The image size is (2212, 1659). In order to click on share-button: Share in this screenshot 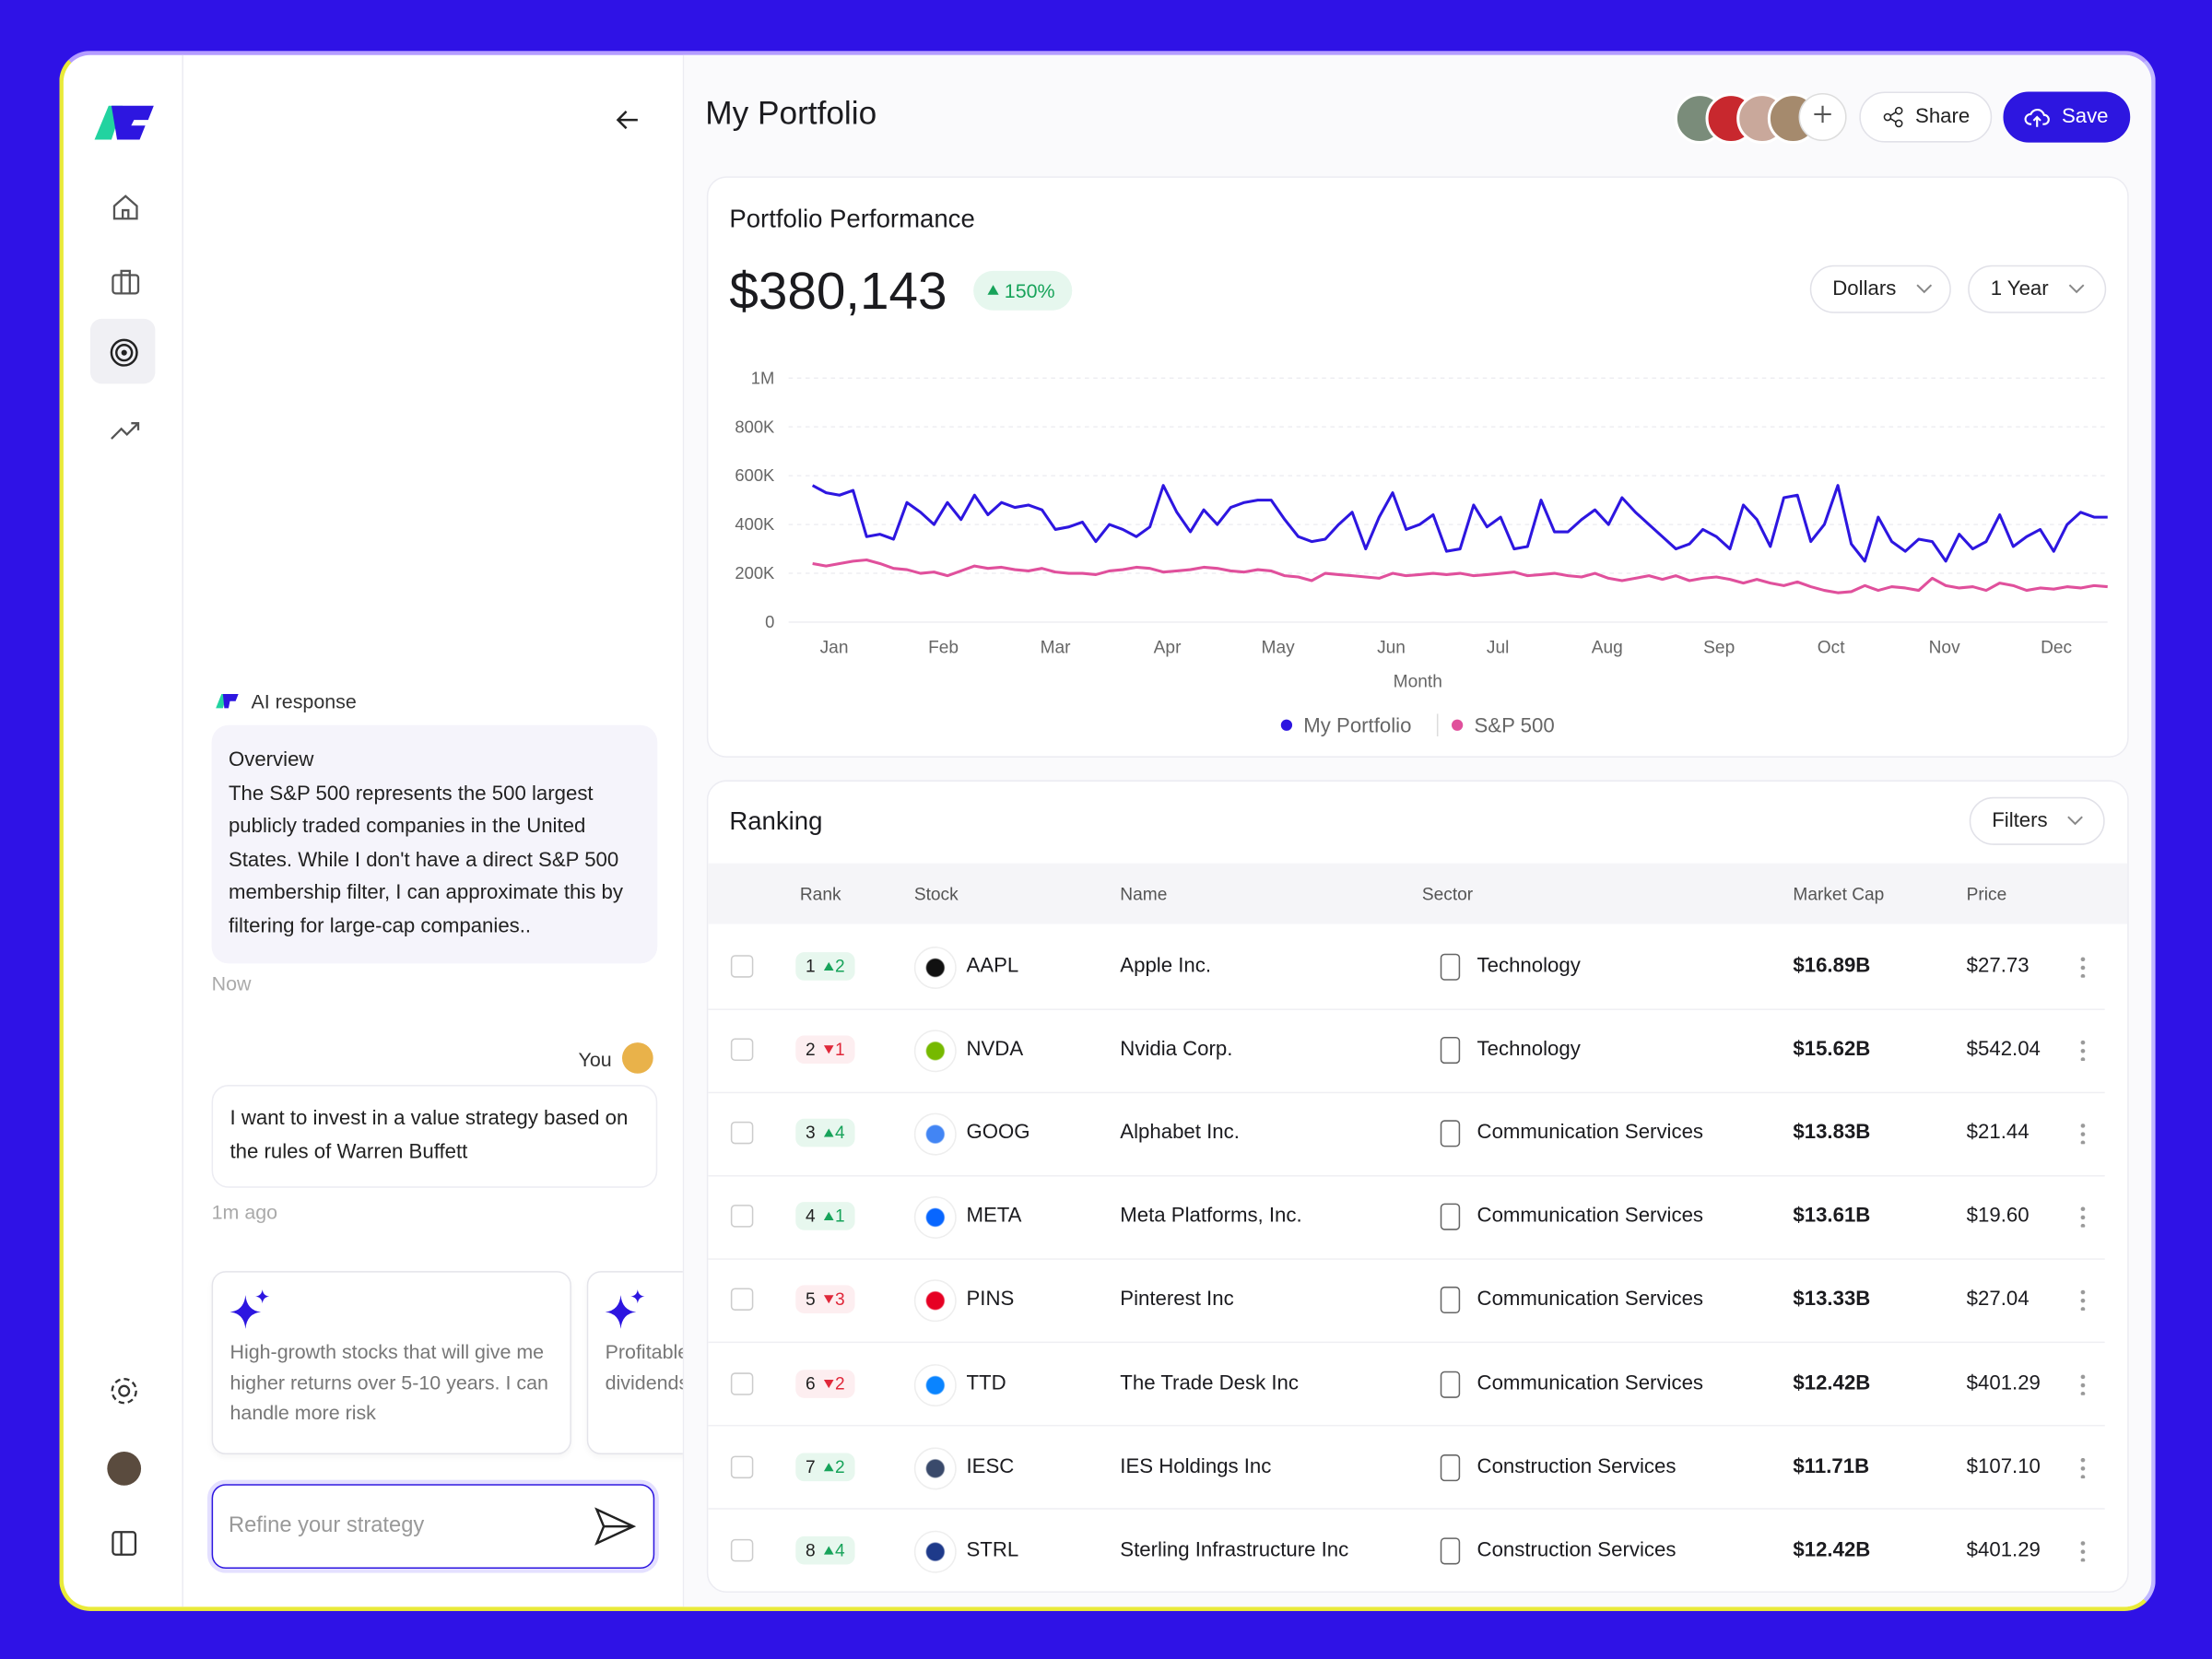, I will do `click(1926, 117)`.